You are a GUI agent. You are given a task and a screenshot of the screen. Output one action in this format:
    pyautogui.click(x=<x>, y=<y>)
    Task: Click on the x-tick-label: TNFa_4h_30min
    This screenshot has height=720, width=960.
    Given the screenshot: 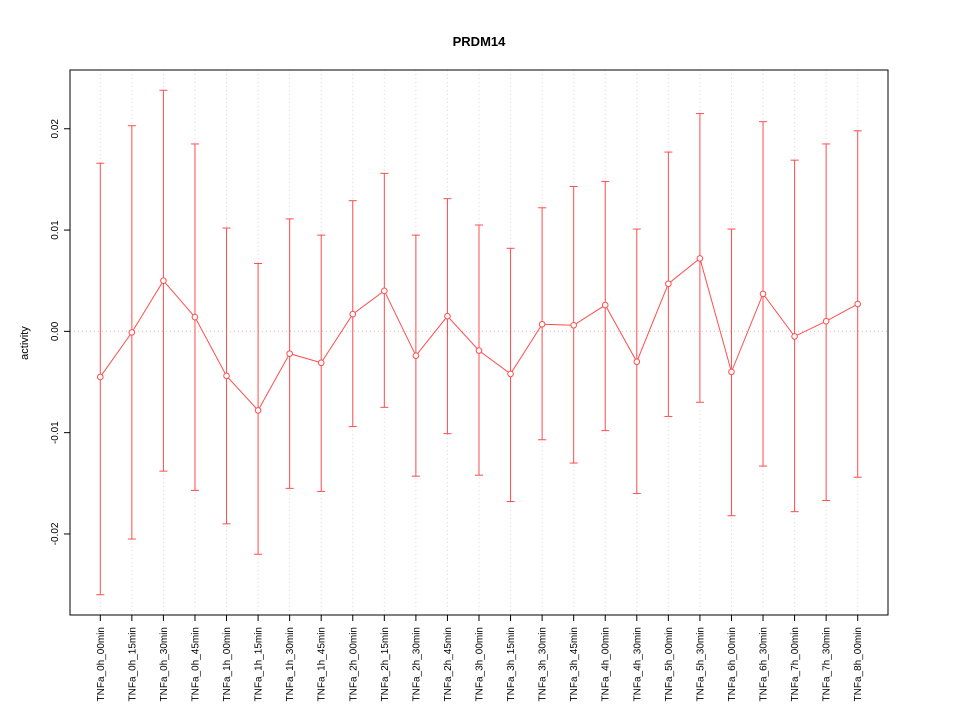 What is the action you would take?
    pyautogui.click(x=637, y=664)
    